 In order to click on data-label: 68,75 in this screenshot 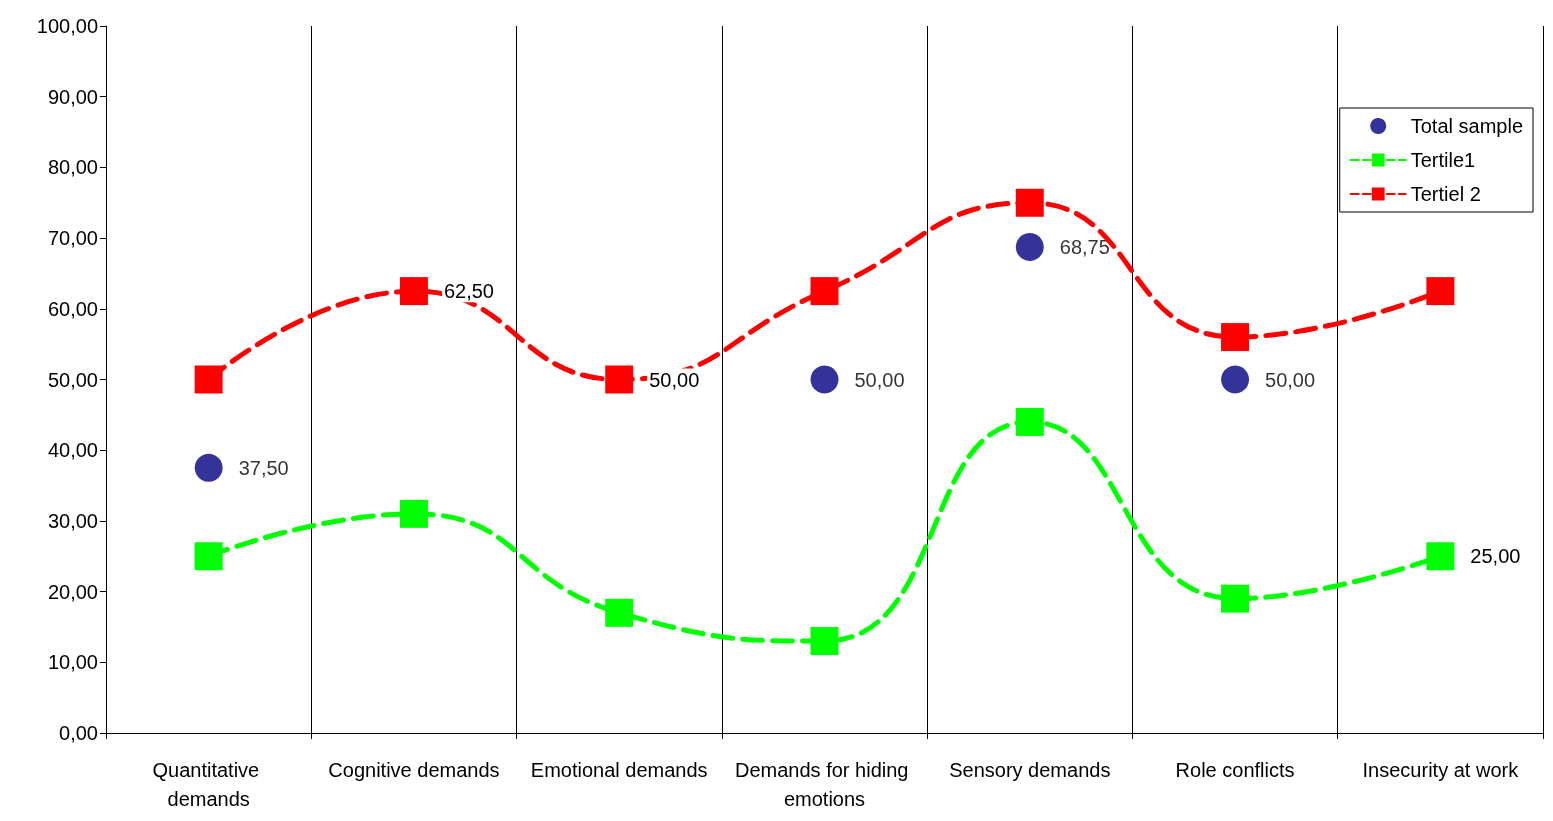, I will do `click(1084, 246)`.